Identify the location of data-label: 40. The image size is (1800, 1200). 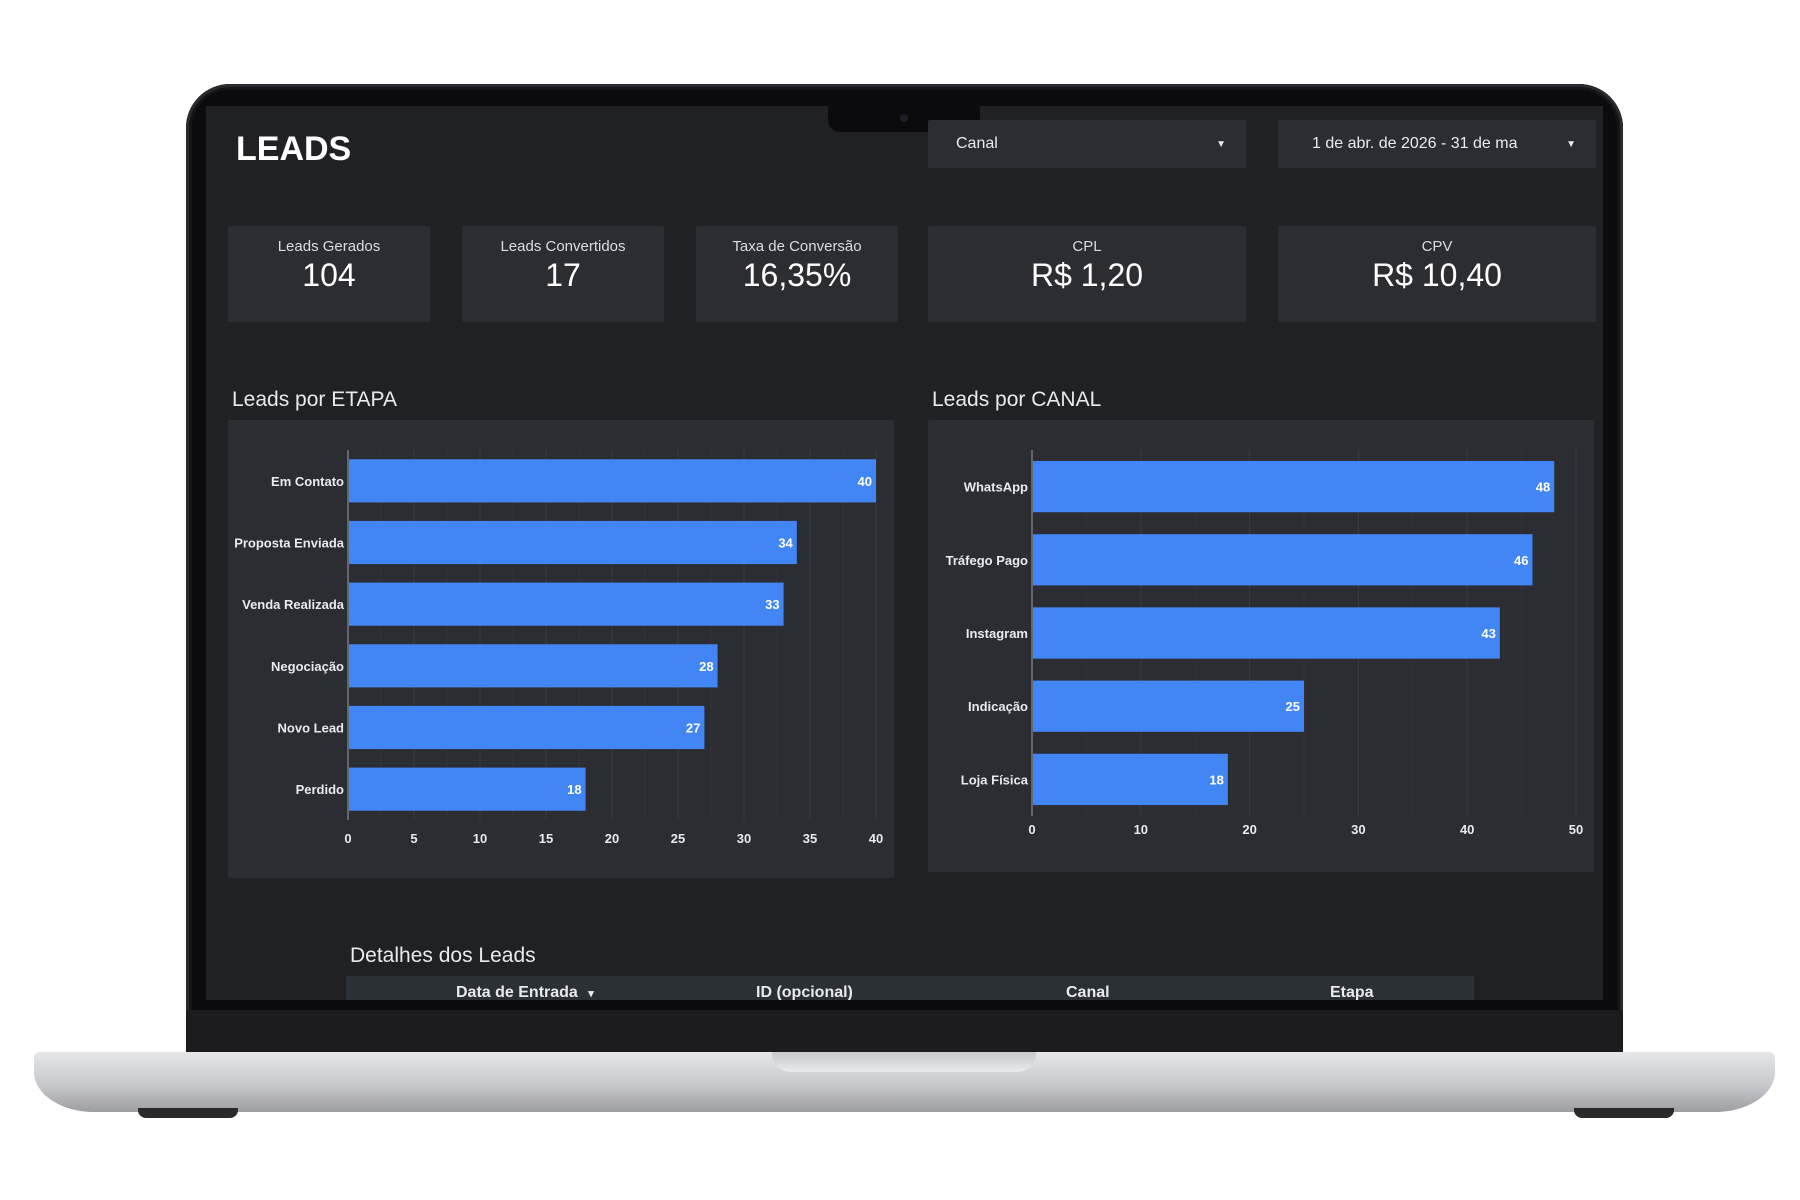
(865, 481).